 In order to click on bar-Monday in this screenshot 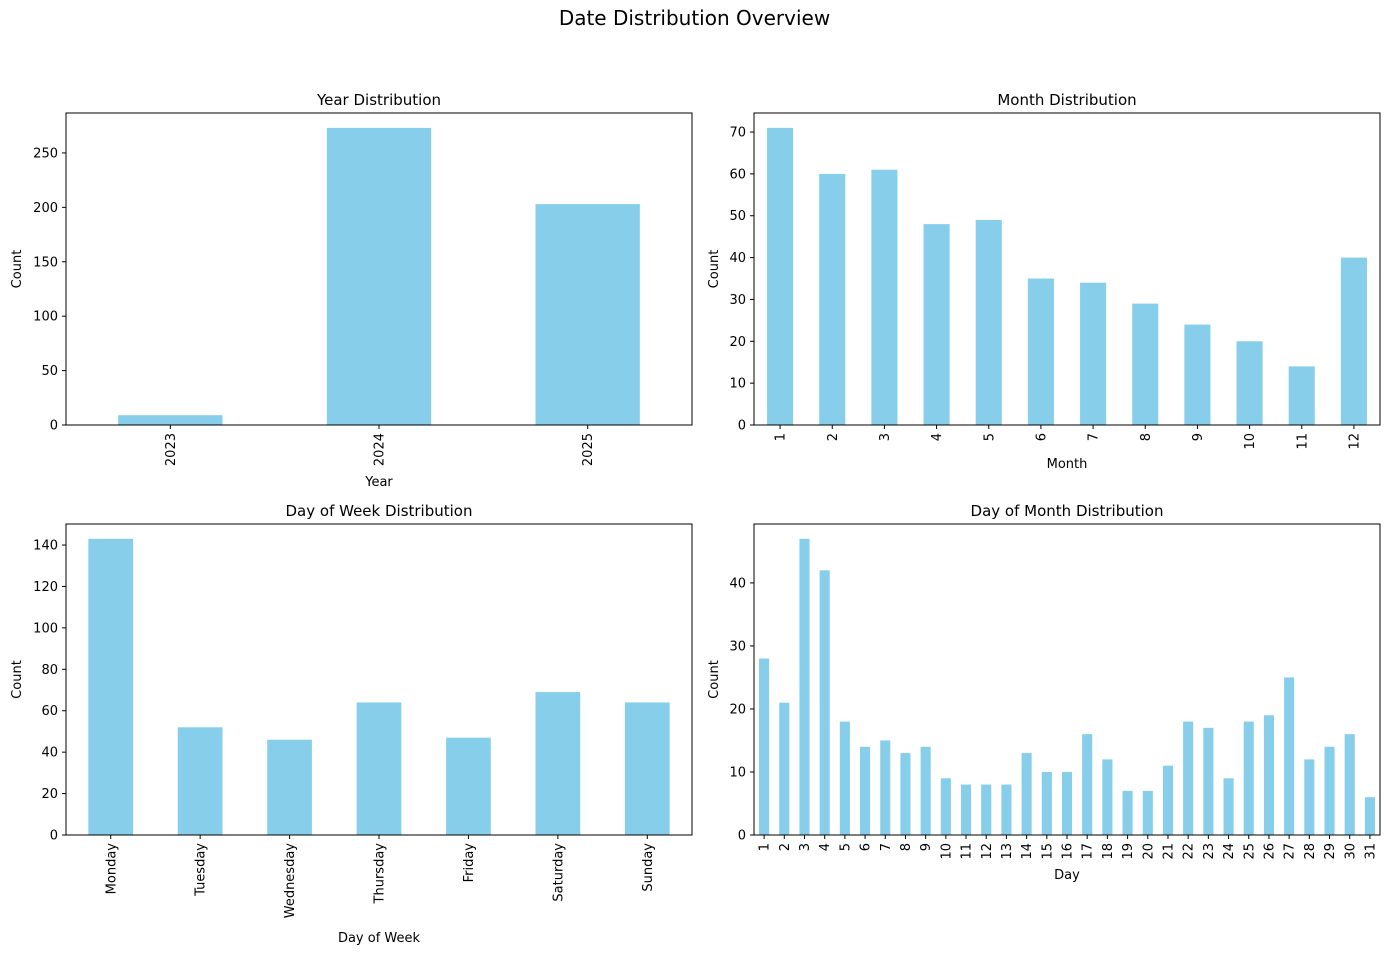, I will do `click(111, 686)`.